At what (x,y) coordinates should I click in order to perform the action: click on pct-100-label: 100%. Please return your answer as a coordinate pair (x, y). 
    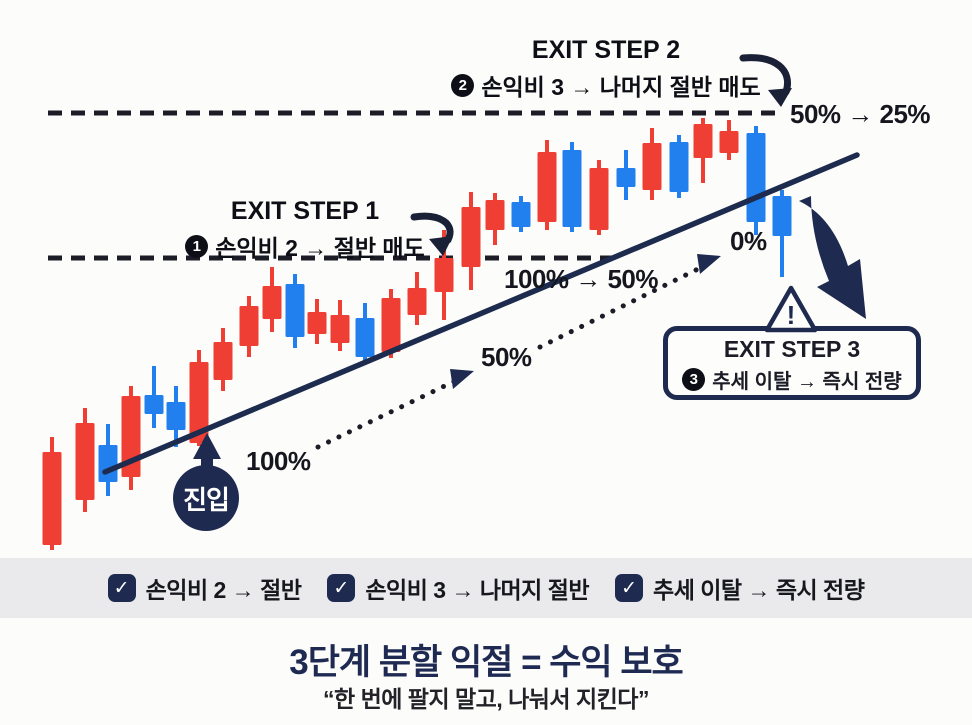
    Looking at the image, I should click on (278, 461).